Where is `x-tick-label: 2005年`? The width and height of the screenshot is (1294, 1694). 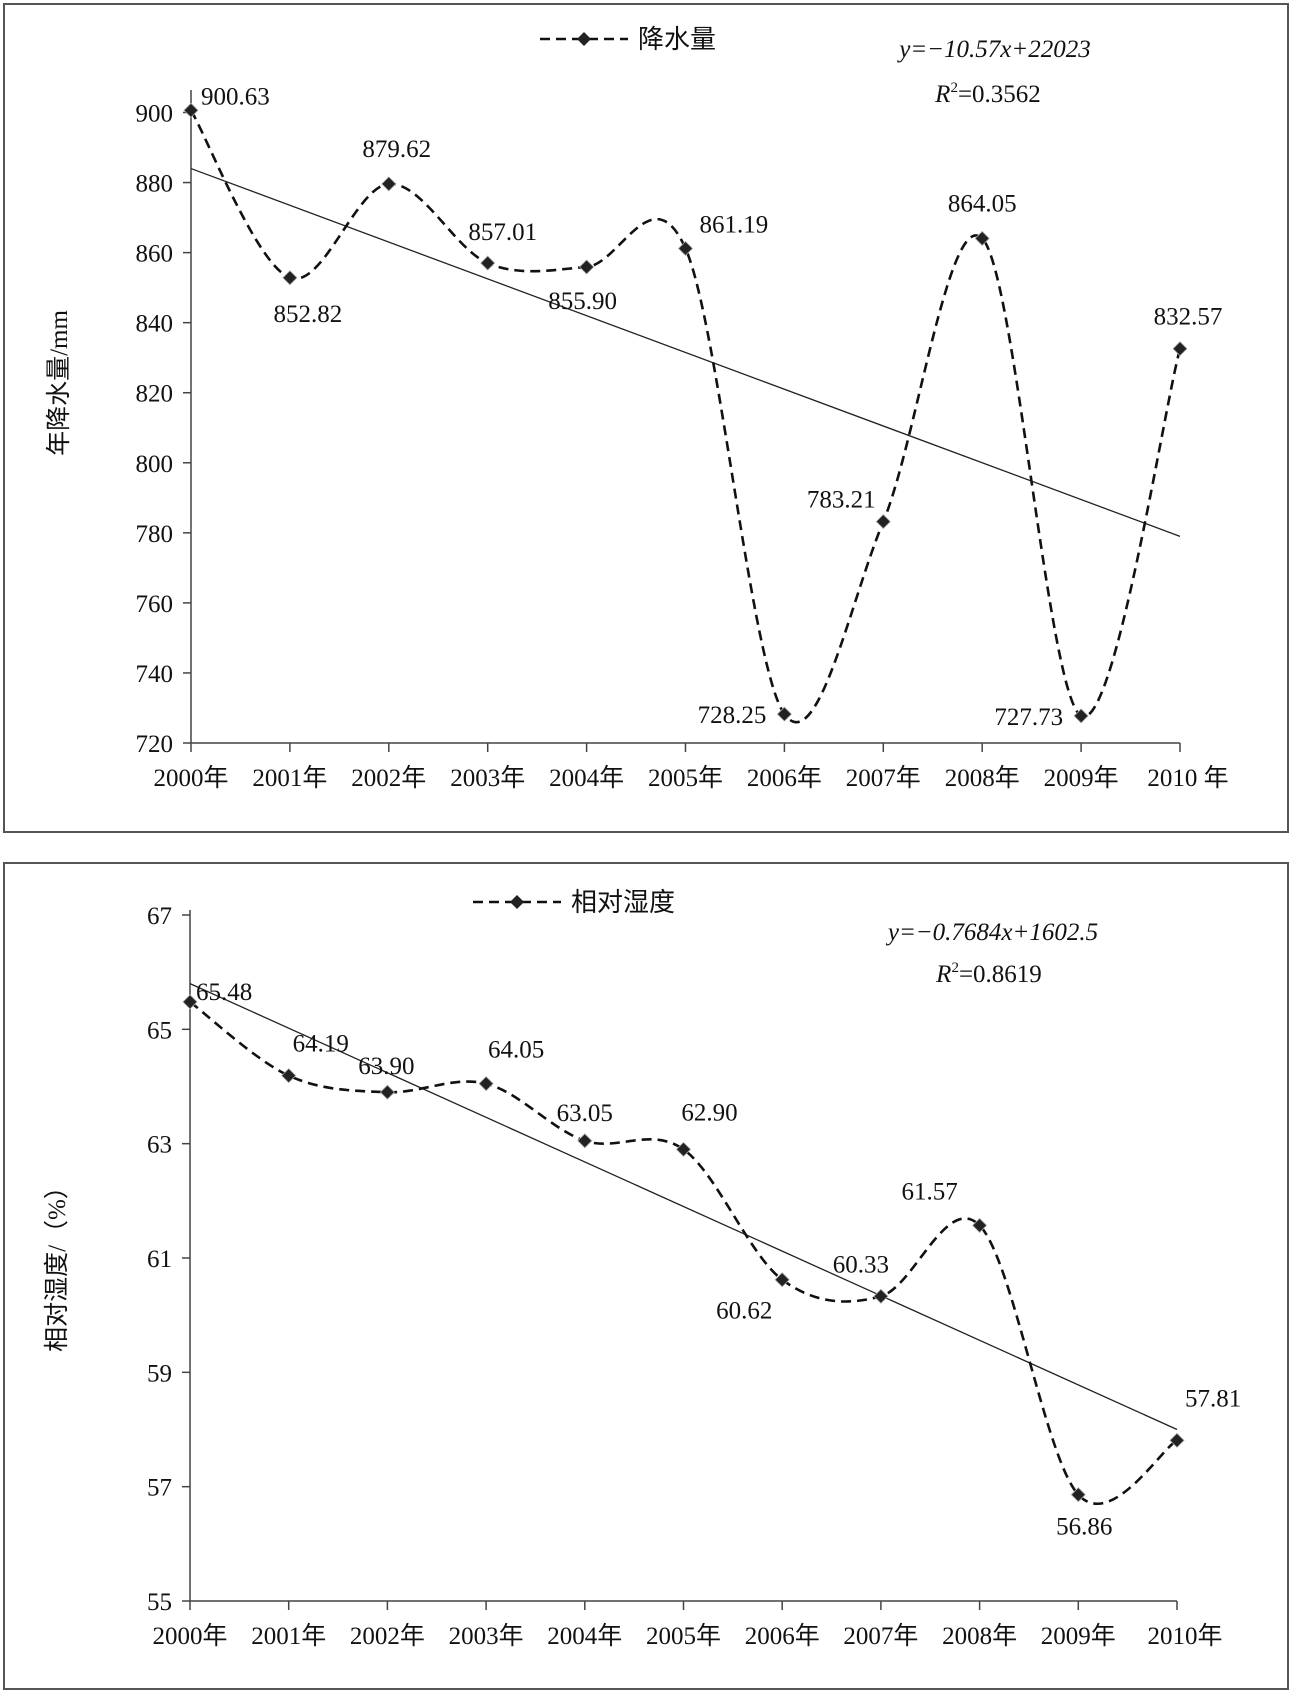
x-tick-label: 2005年 is located at coordinates (685, 778).